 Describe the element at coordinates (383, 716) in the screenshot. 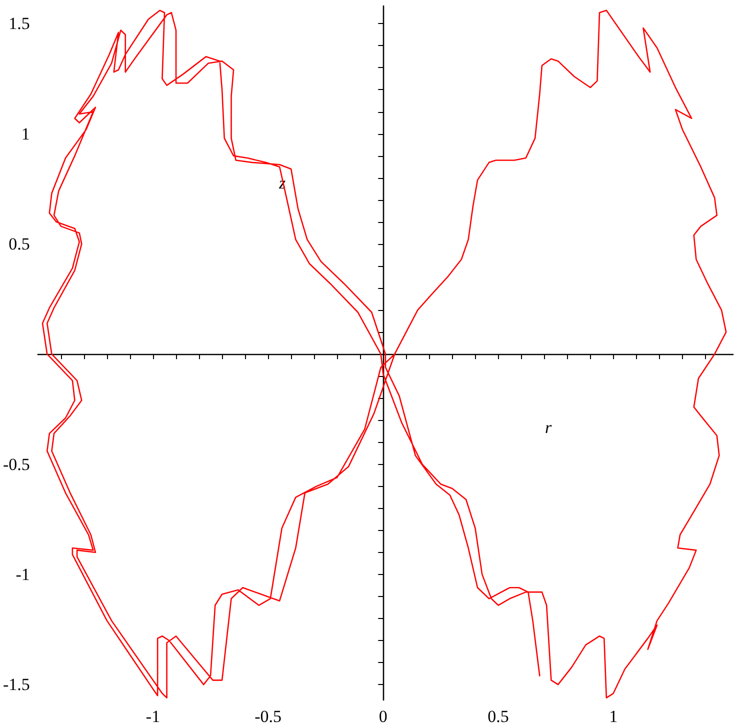

I see `x-tick-label: 0` at that location.